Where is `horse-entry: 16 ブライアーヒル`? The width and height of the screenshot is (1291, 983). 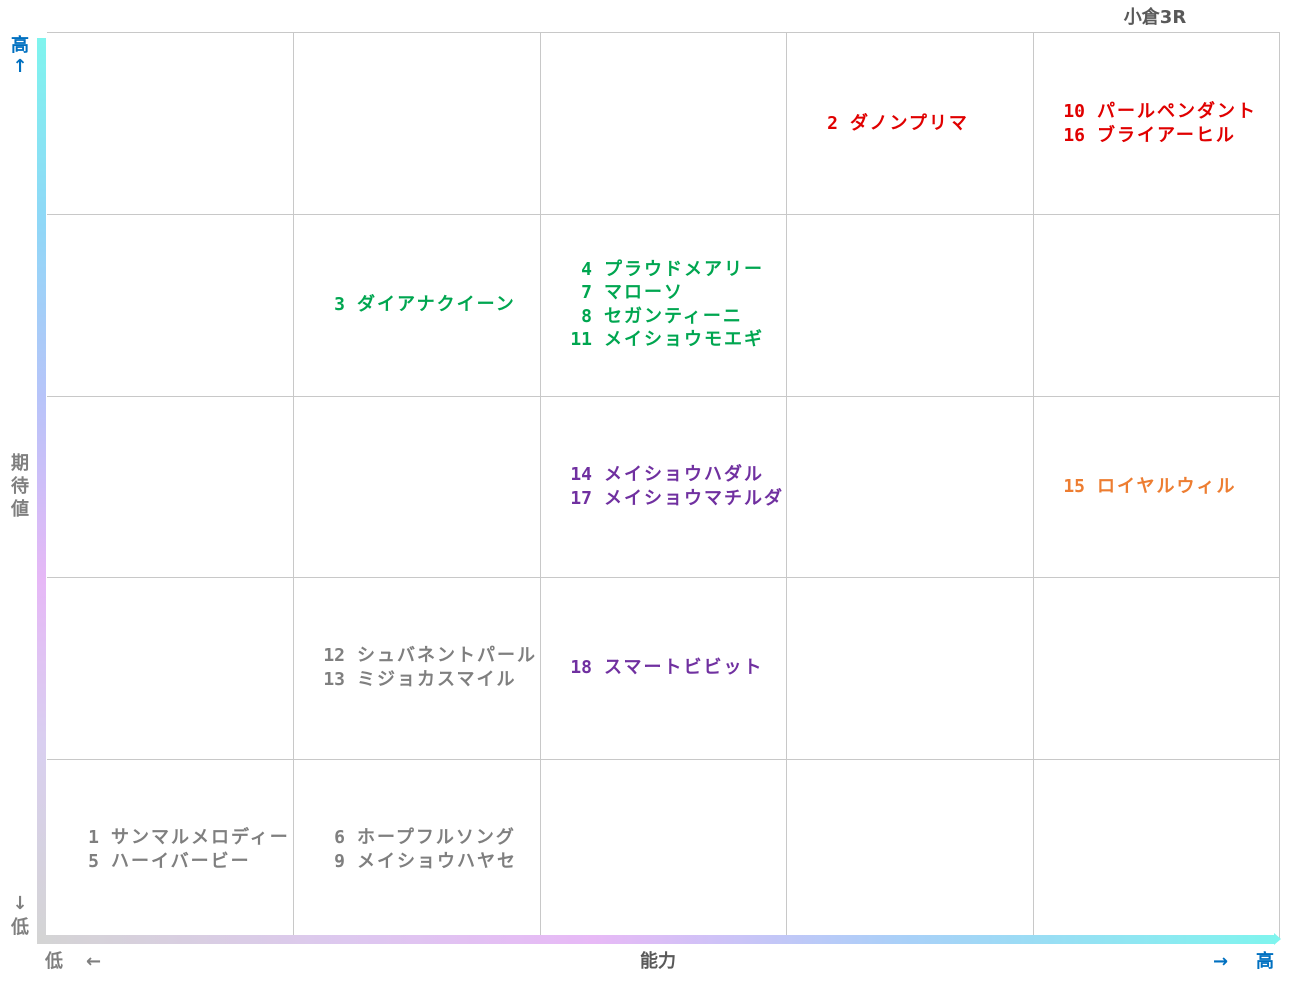
horse-entry: 16 ブライアーヒル is located at coordinates (1150, 136).